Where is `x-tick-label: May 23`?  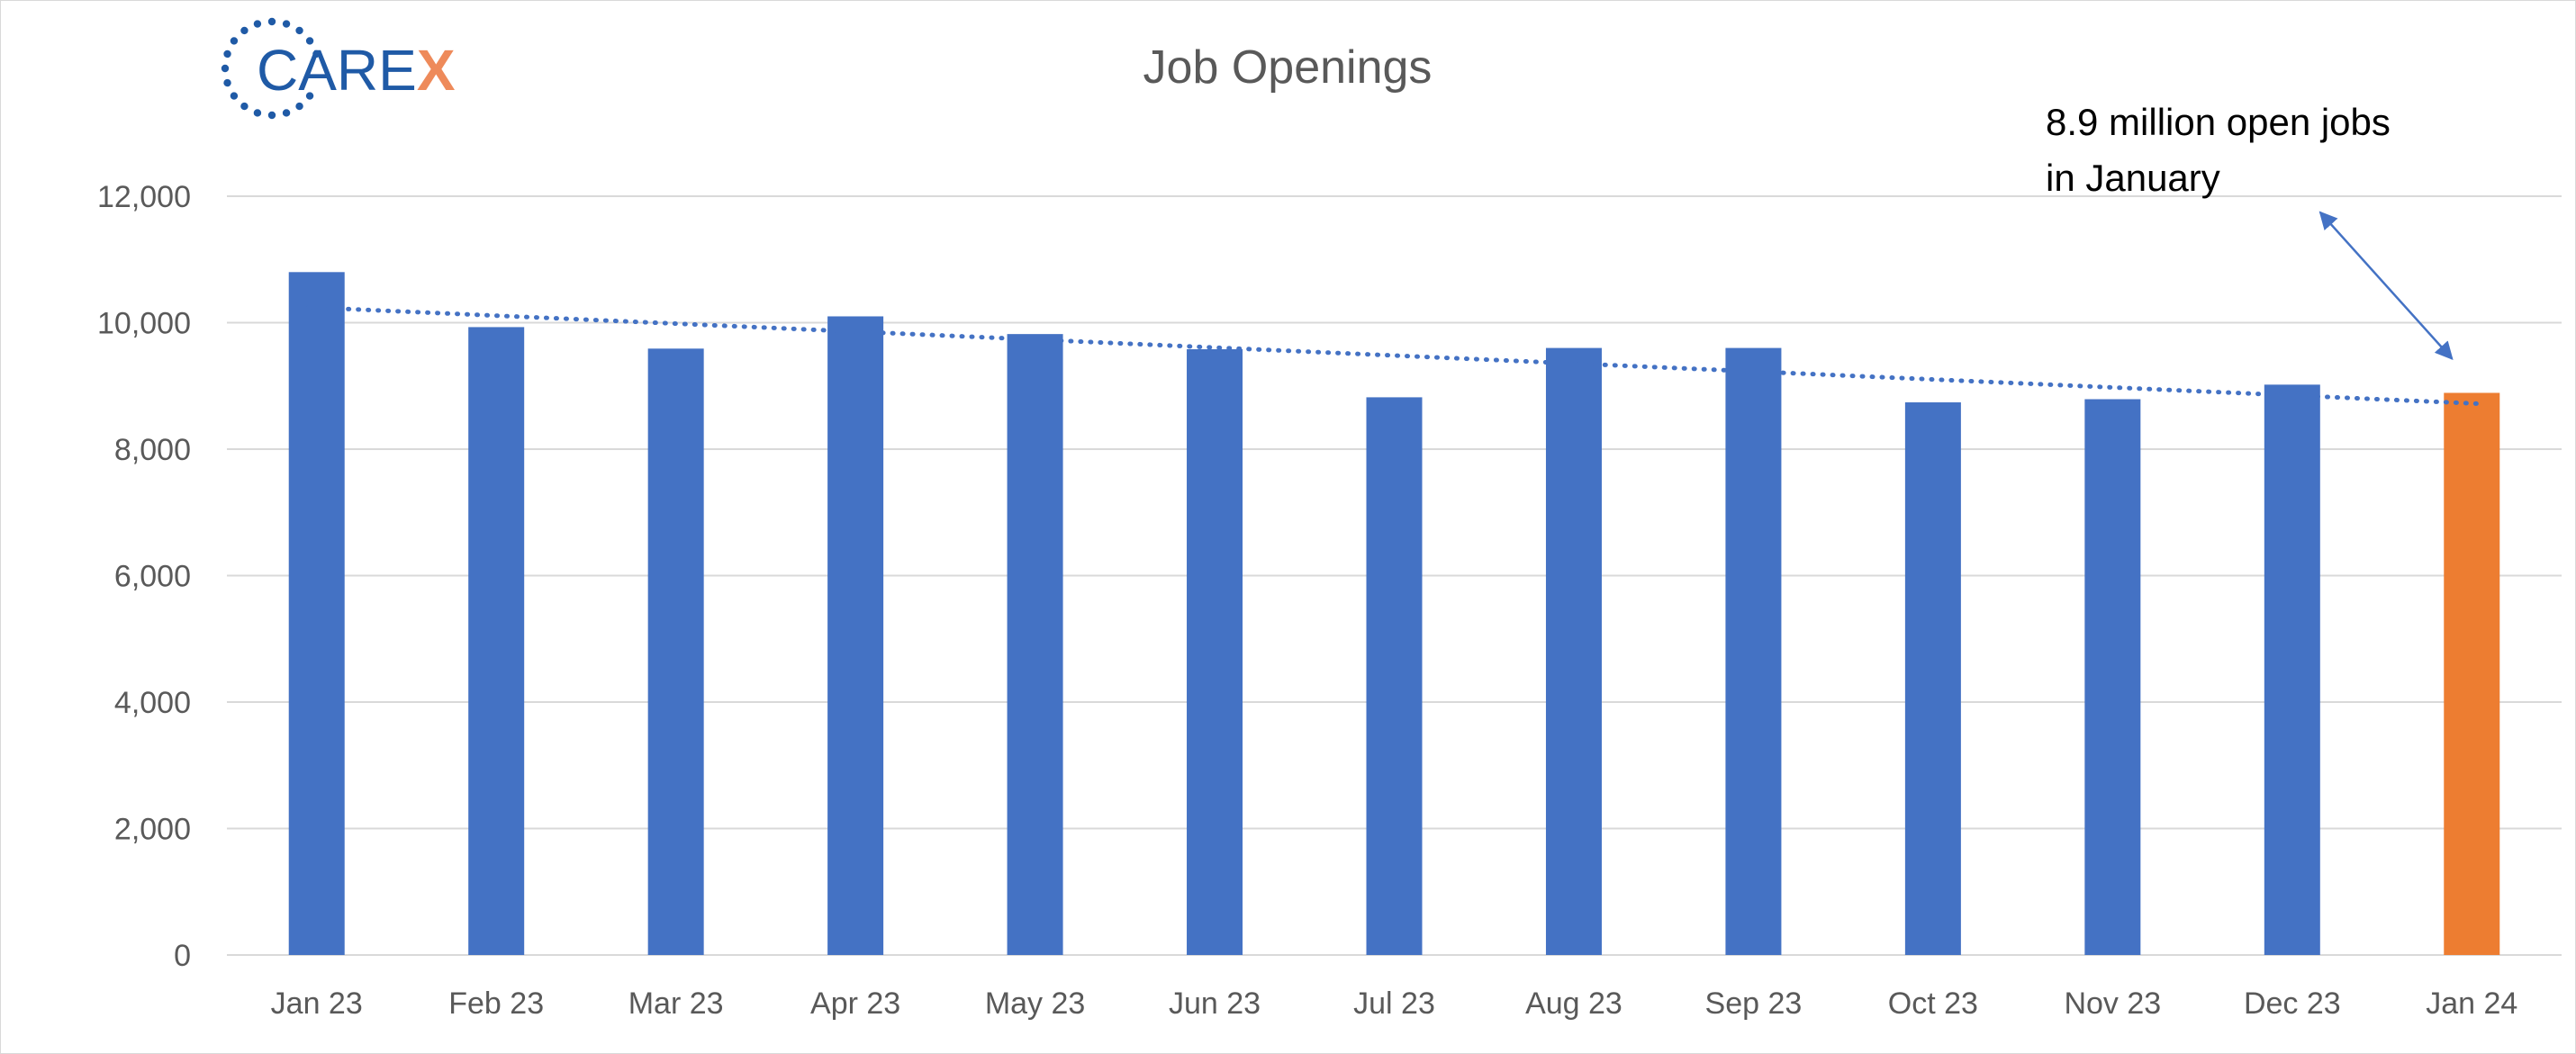
x-tick-label: May 23 is located at coordinates (1035, 1004).